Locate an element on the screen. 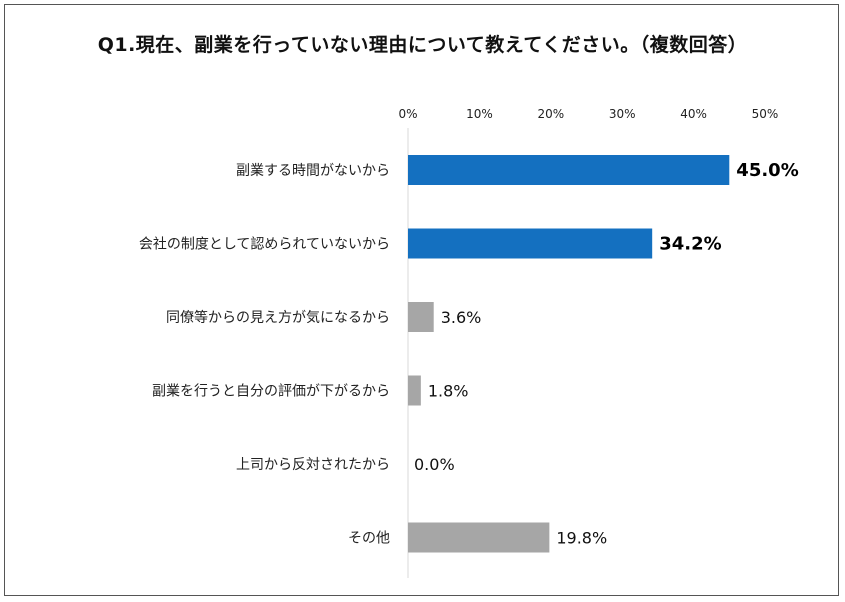 Image resolution: width=845 pixels, height=602 pixels. data-label: 45.0% is located at coordinates (767, 170).